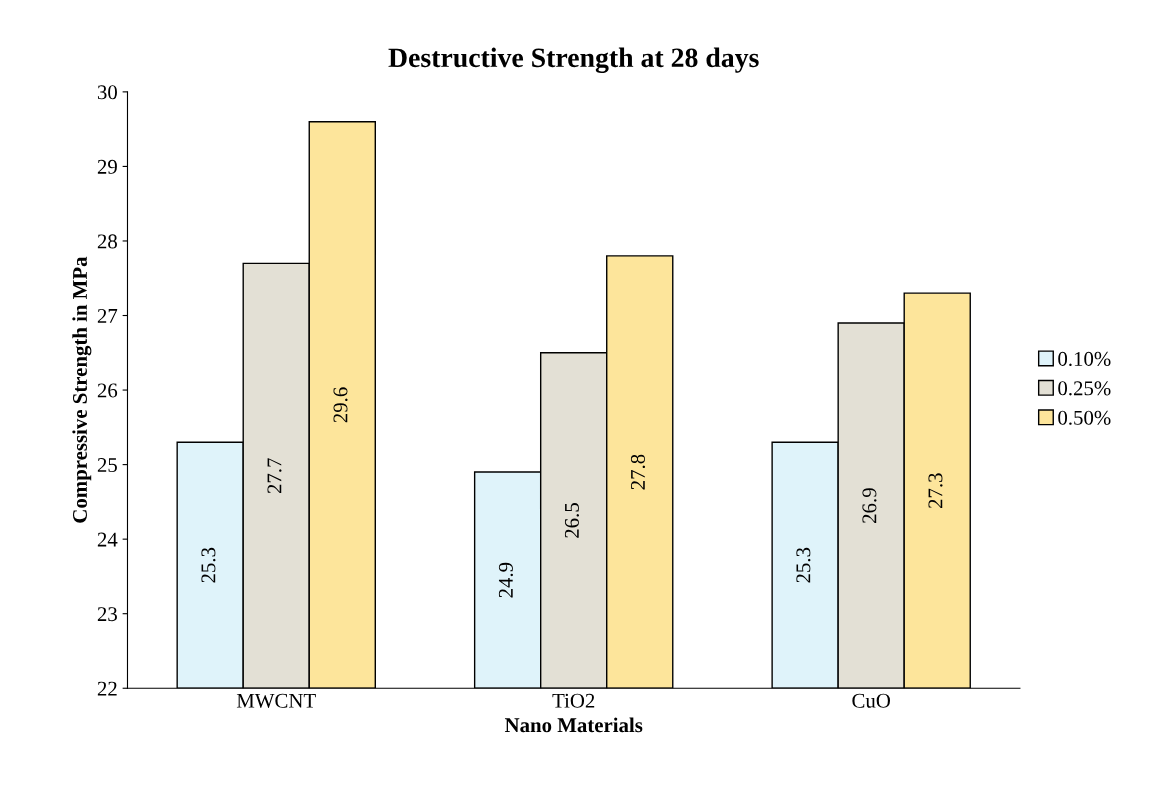 This screenshot has height=792, width=1159. What do you see at coordinates (1084, 358) in the screenshot?
I see `legend-label: 0.10%` at bounding box center [1084, 358].